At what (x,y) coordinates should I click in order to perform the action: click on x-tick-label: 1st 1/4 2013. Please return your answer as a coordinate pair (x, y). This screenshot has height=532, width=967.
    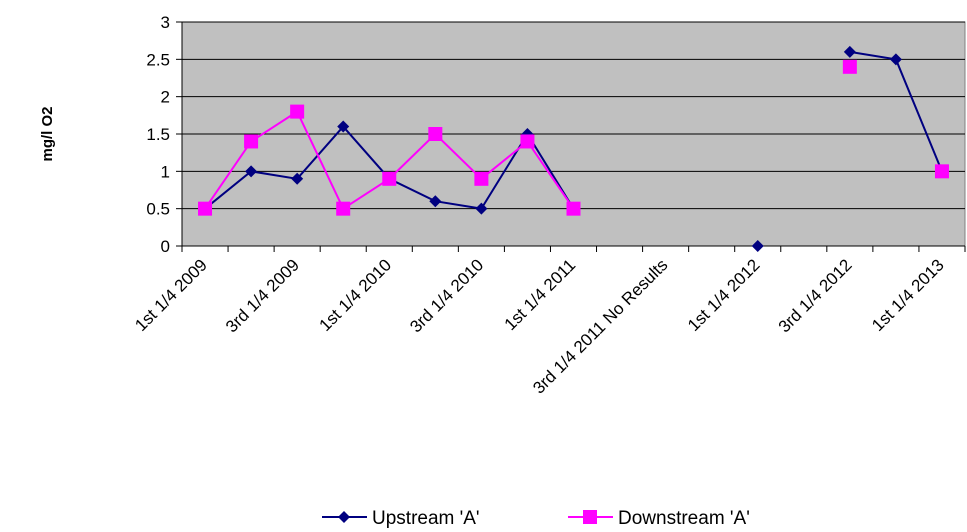
    Looking at the image, I should click on (908, 295).